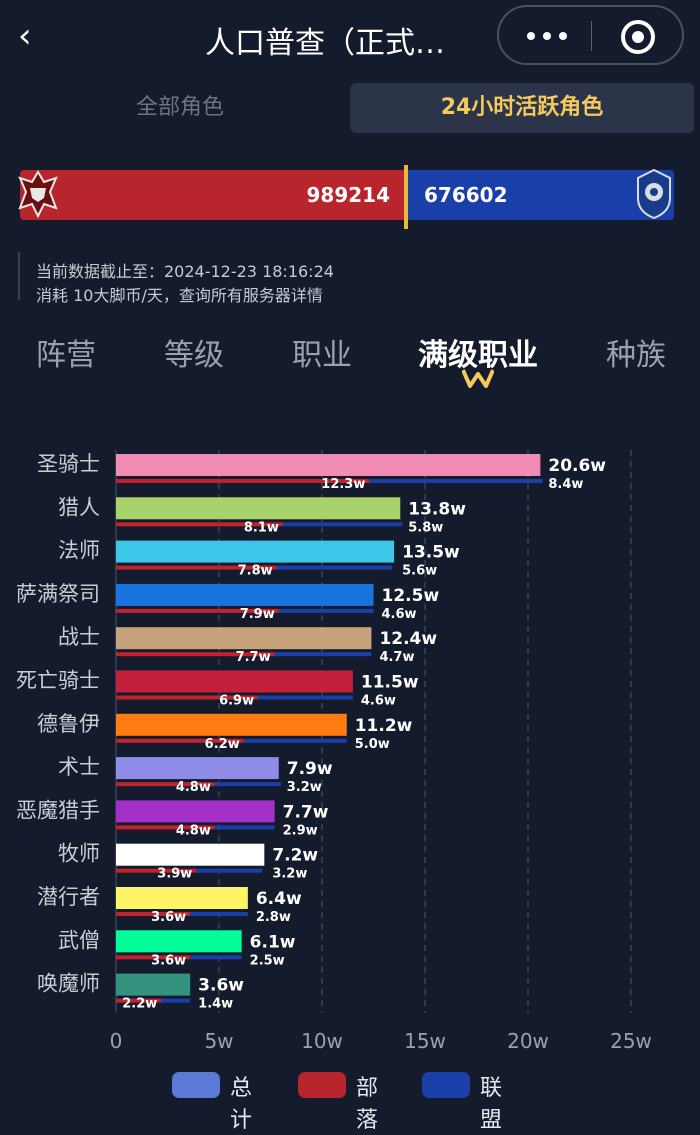 This screenshot has width=700, height=1135. I want to click on category-label: 武僧, so click(79, 940).